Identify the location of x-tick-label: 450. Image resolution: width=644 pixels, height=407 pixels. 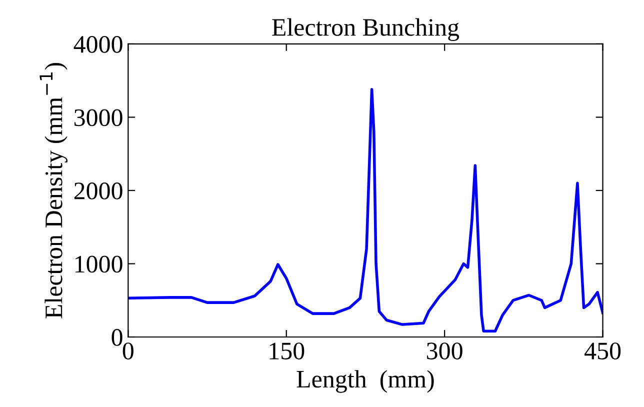
(602, 351).